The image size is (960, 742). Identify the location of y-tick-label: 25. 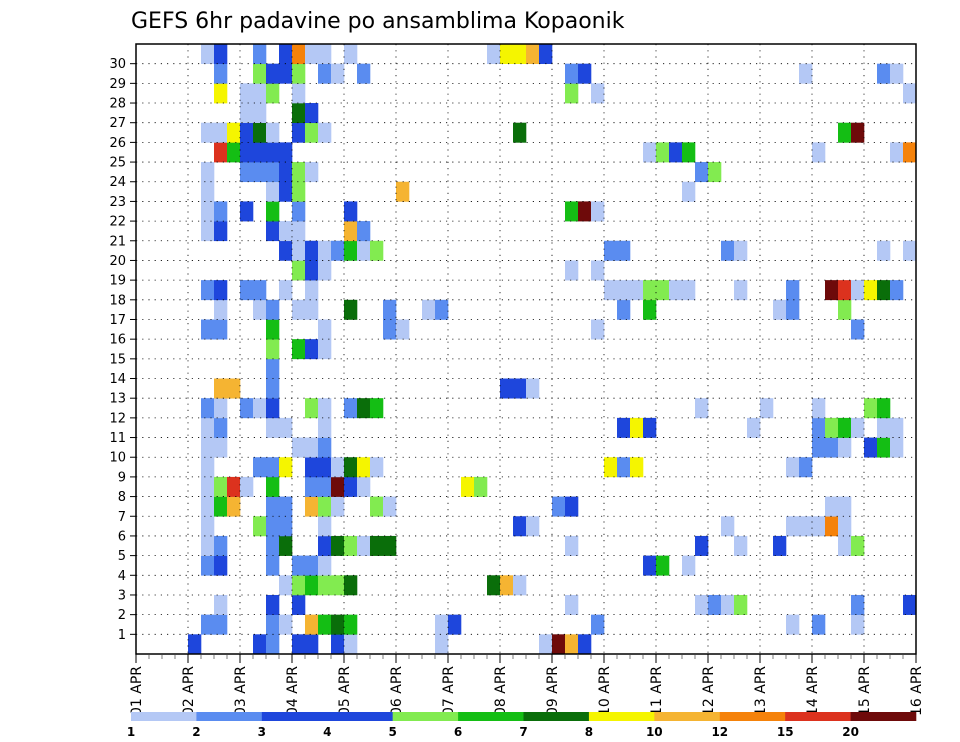
(117, 163).